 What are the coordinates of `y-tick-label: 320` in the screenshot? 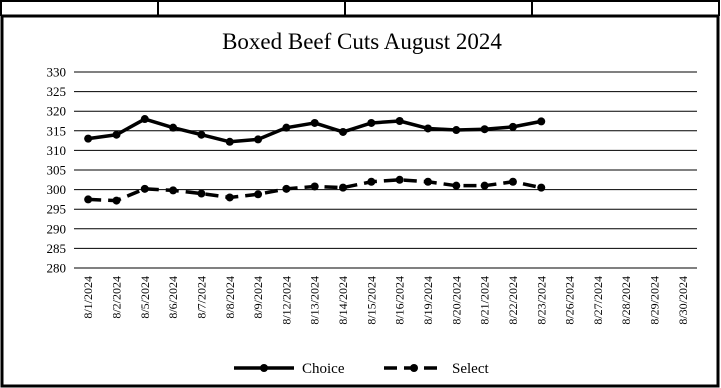 It's located at (57, 111).